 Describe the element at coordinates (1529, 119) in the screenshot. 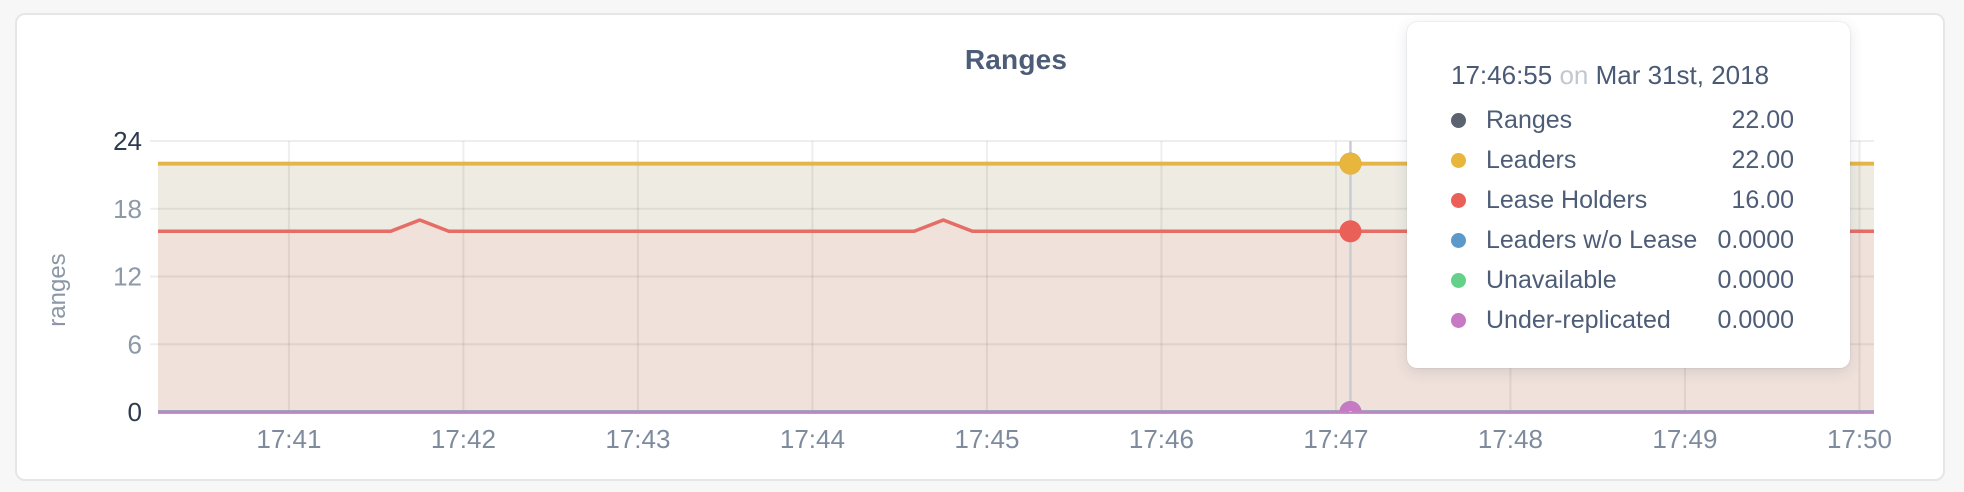

I see `tooltip-series-label: Ranges` at that location.